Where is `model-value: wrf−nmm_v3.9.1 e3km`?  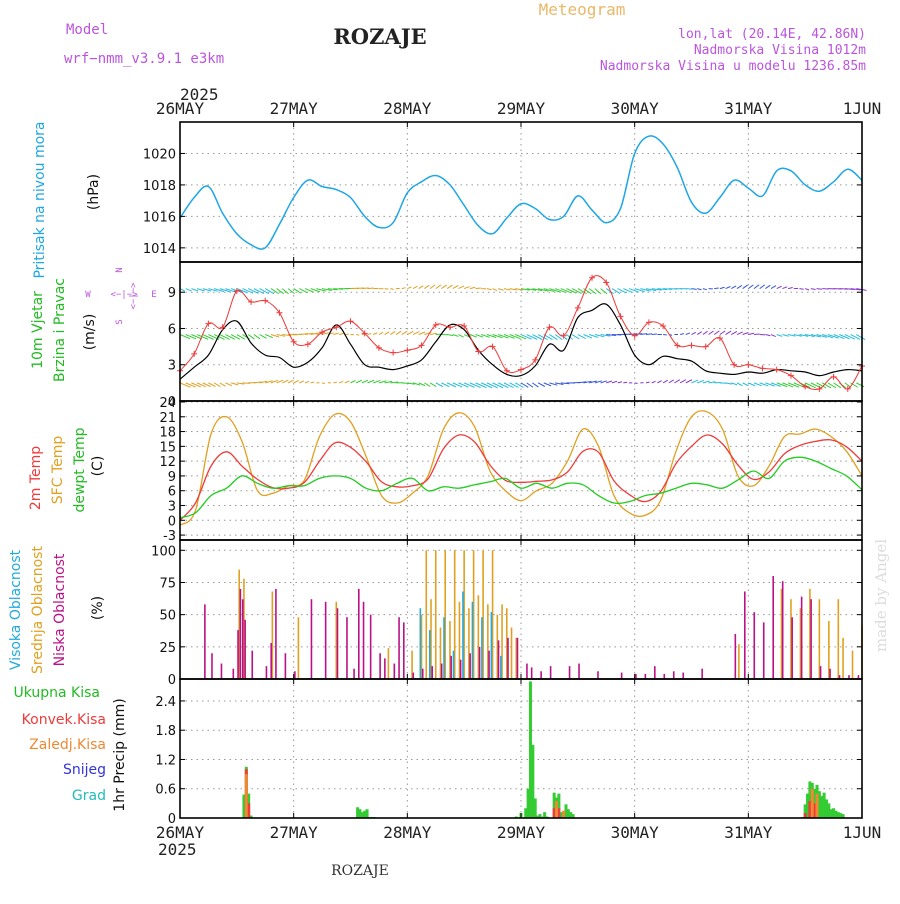 model-value: wrf−nmm_v3.9.1 e3km is located at coordinates (144, 59).